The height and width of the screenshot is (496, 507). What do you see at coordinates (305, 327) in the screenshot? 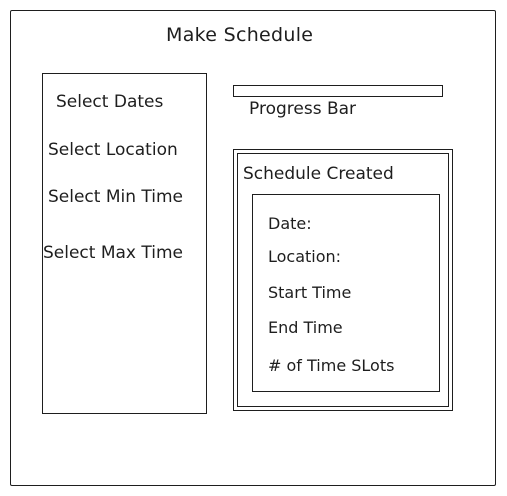
I see `detail-end-time: End Time` at bounding box center [305, 327].